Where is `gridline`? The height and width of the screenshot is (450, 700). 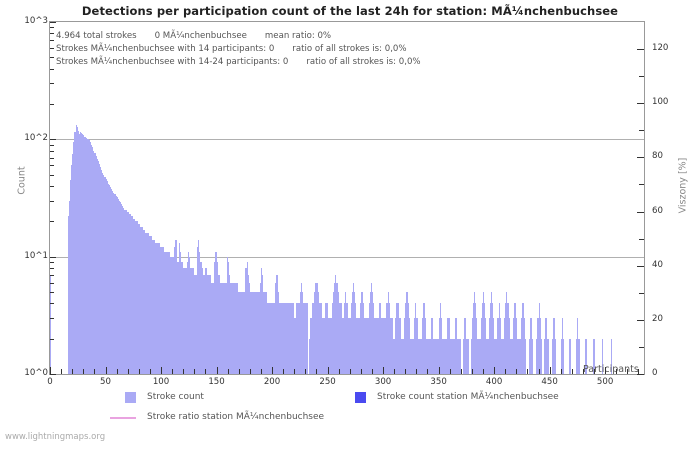 gridline is located at coordinates (347, 140).